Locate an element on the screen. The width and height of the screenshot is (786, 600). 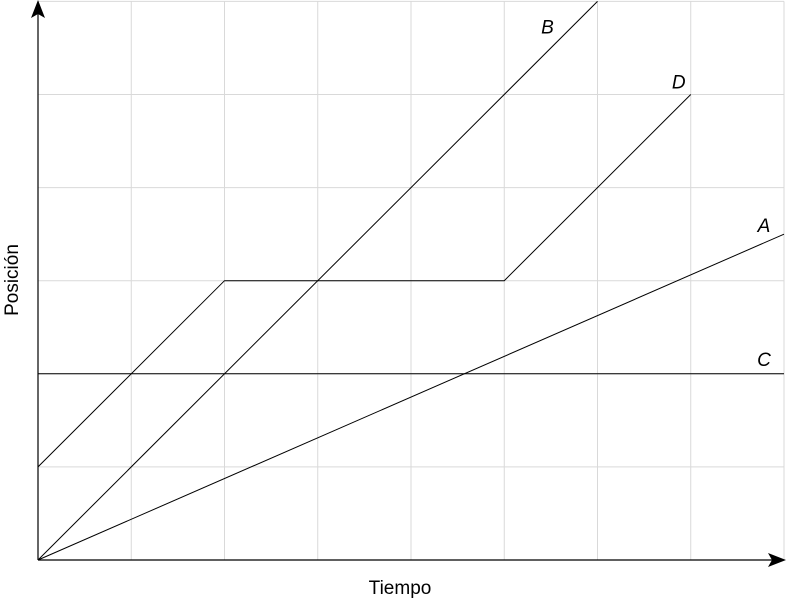
x-axis-arrowhead is located at coordinates (777, 560).